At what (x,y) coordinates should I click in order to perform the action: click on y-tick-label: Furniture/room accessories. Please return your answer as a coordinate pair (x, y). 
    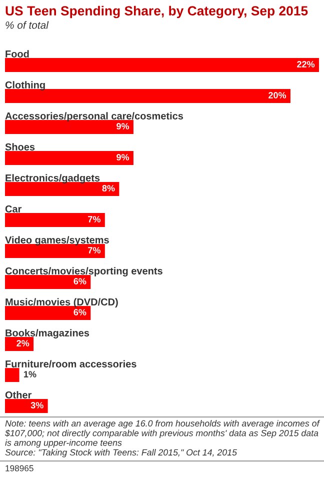
    Looking at the image, I should click on (71, 364).